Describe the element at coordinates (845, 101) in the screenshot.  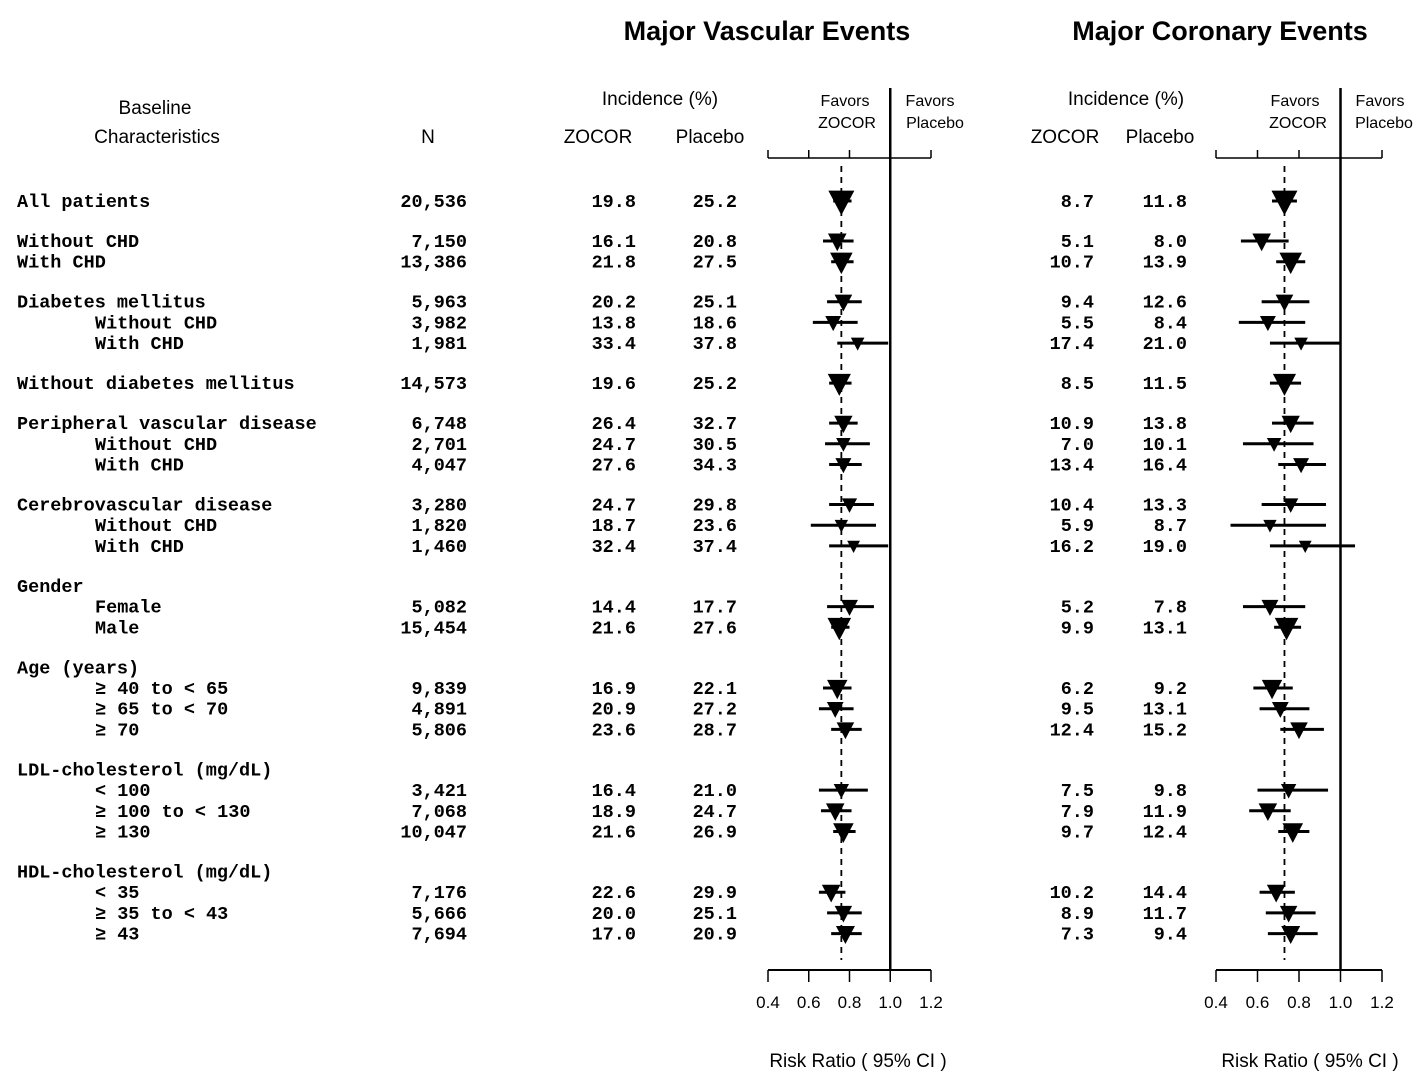
I see `favors-zocor-vascular-line1: Favors` at that location.